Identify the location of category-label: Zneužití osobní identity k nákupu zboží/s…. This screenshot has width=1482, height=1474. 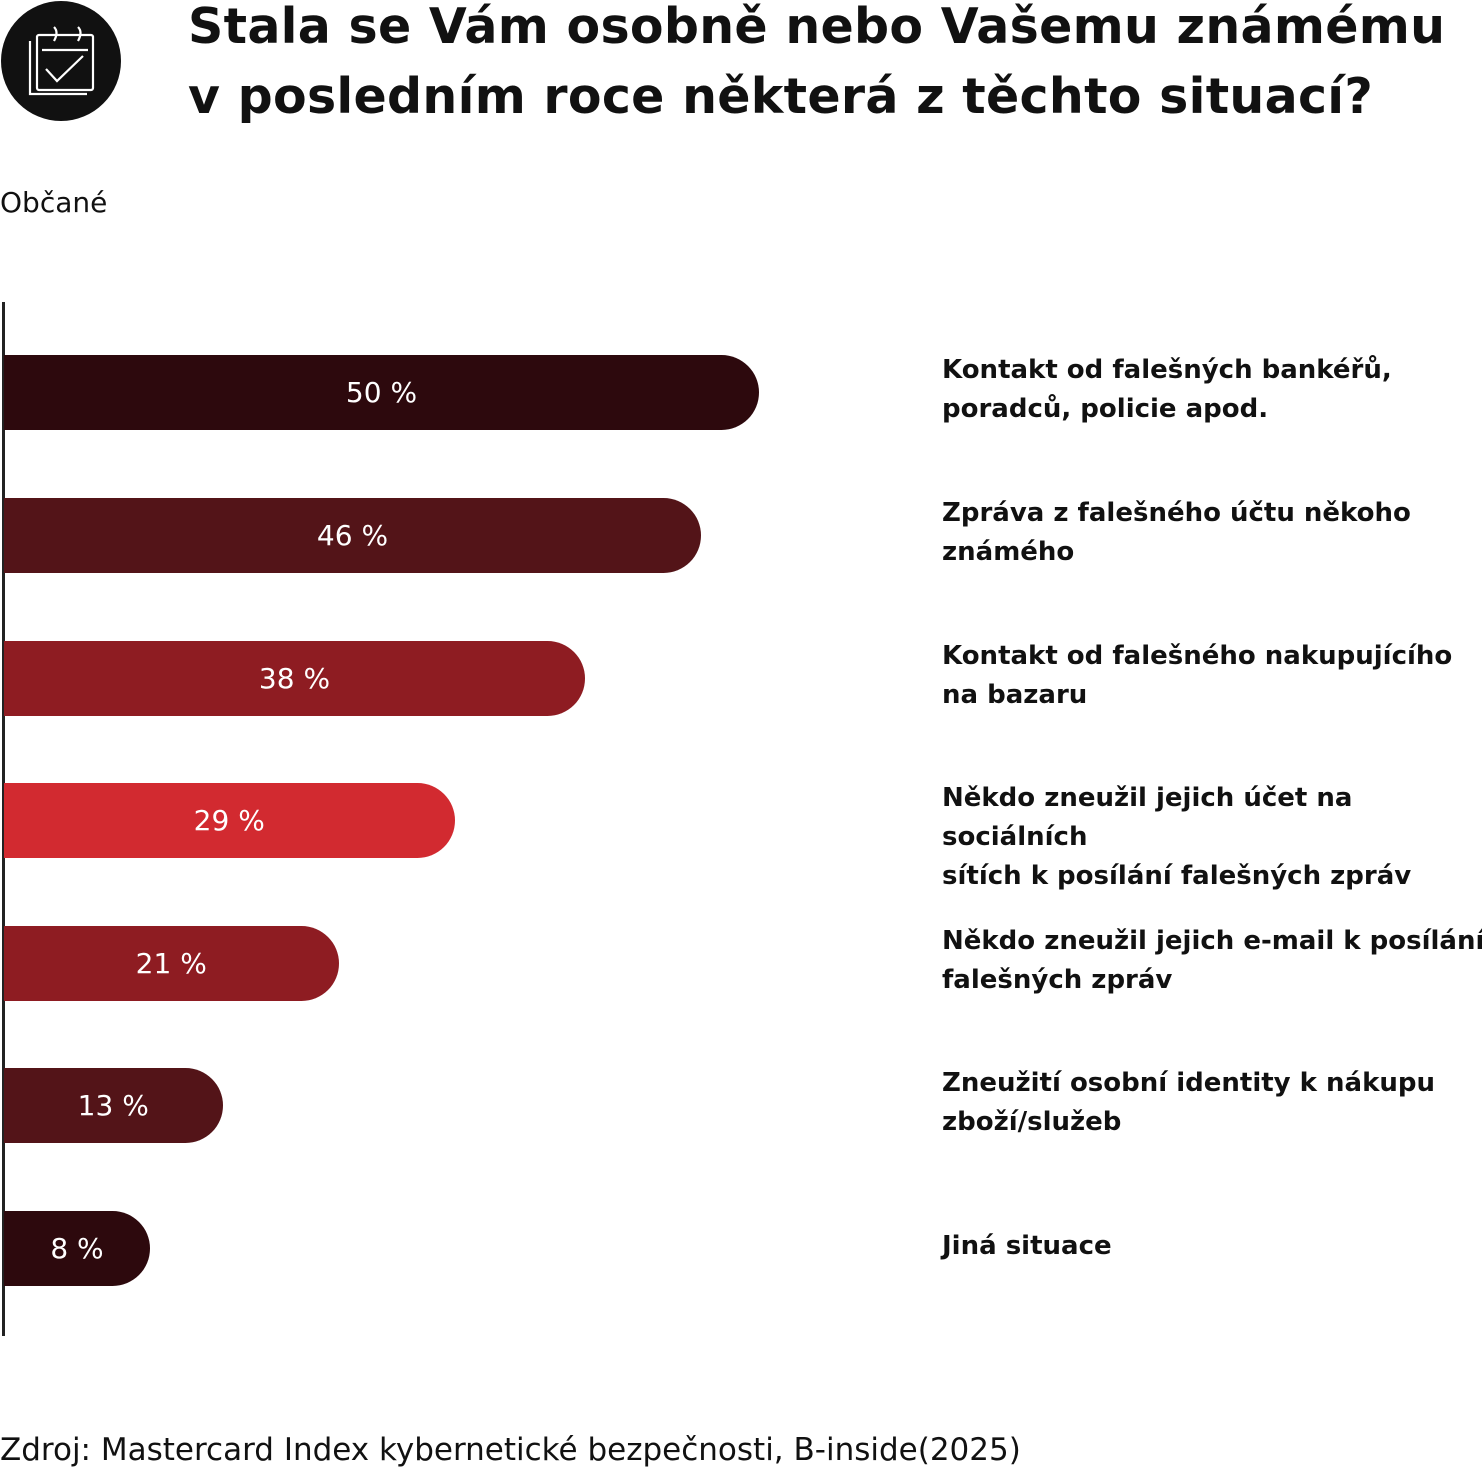
(1212, 1103).